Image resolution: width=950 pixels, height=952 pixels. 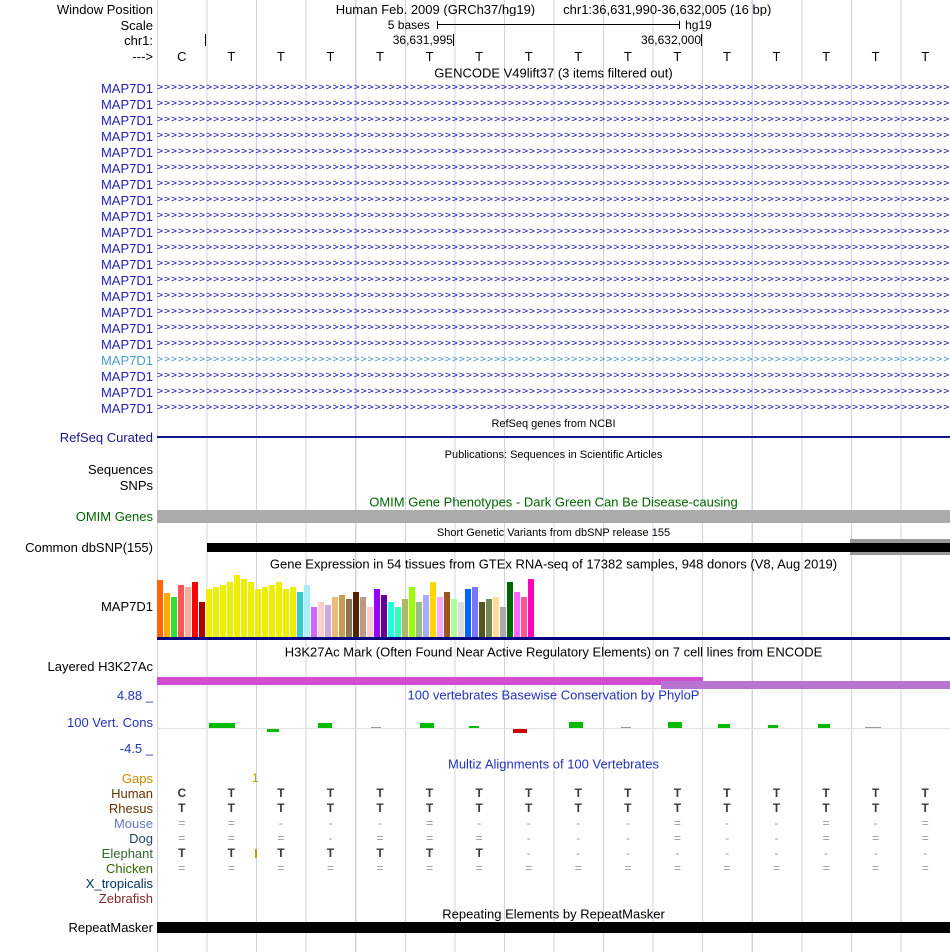 I want to click on gtex-barchart-track, so click(x=553, y=606).